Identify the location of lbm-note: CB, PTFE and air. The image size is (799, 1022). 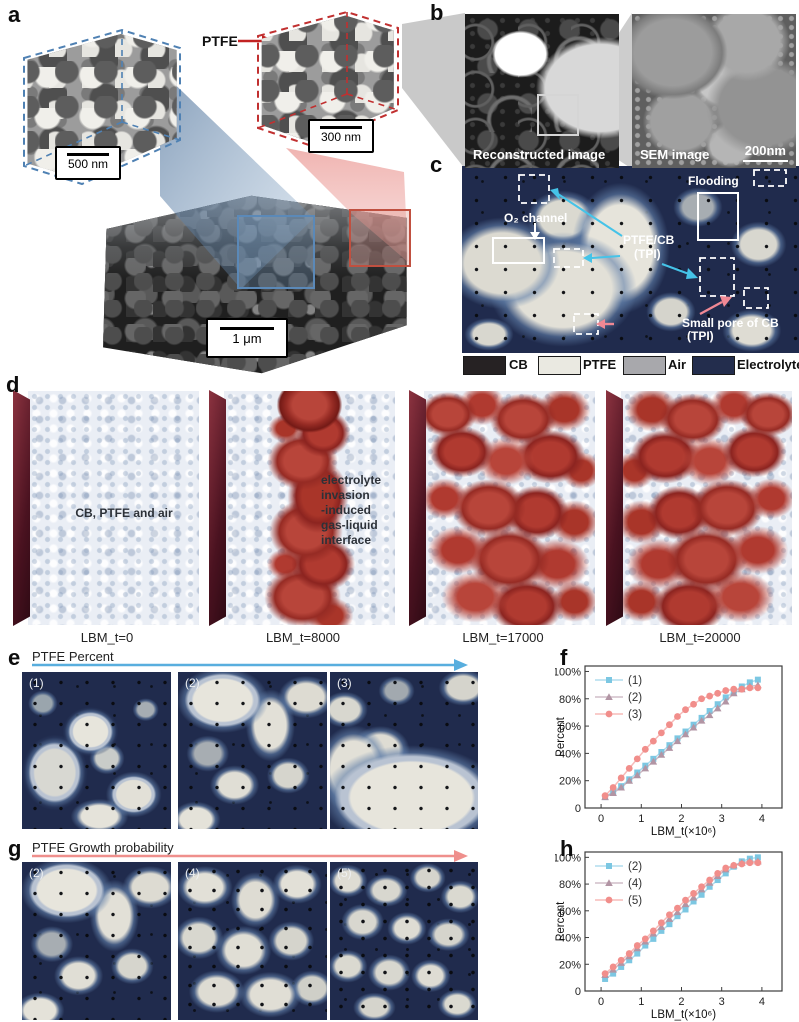
(124, 513).